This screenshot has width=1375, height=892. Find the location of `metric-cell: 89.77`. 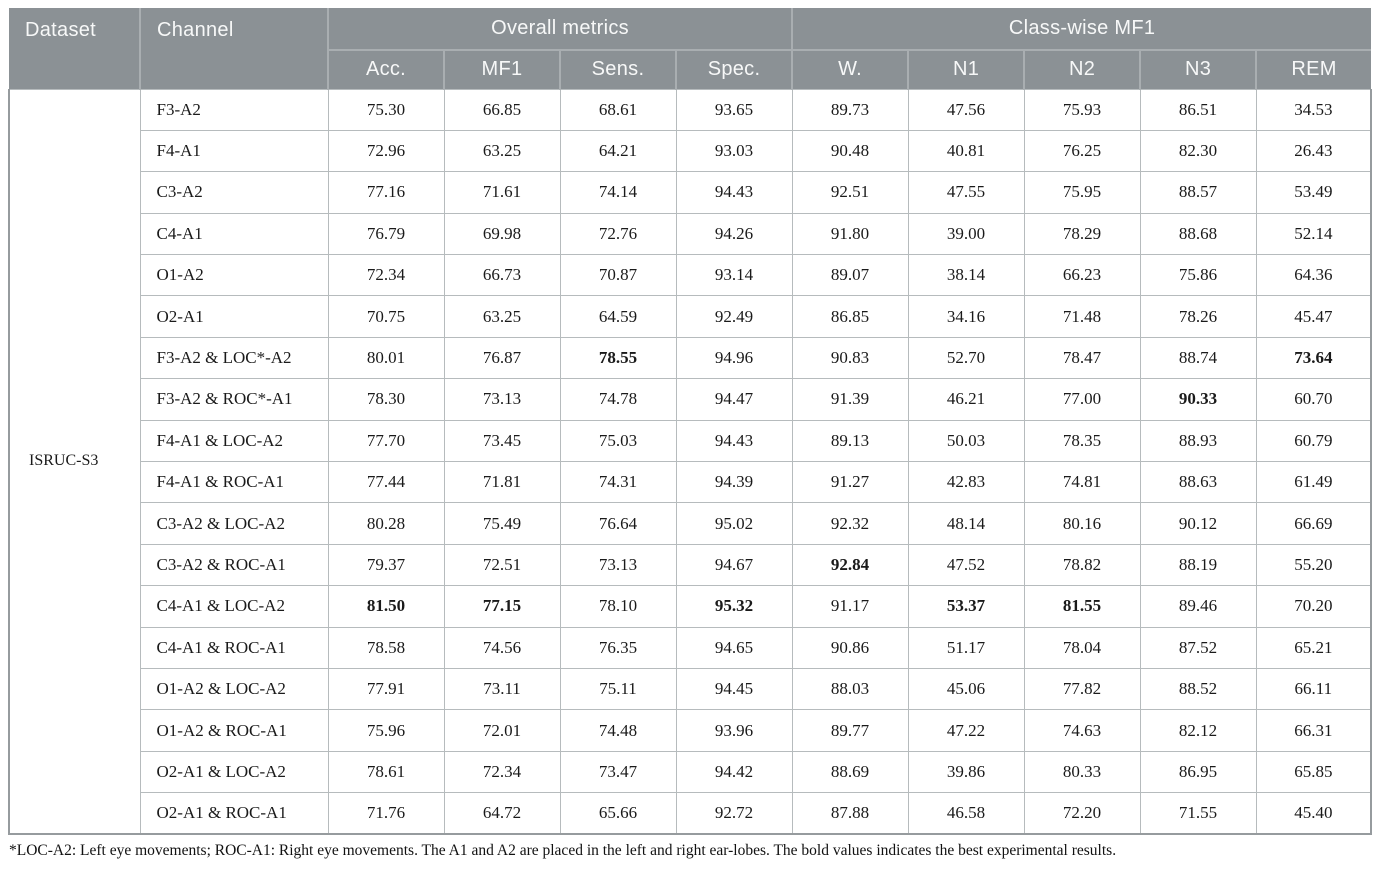

metric-cell: 89.77 is located at coordinates (850, 730).